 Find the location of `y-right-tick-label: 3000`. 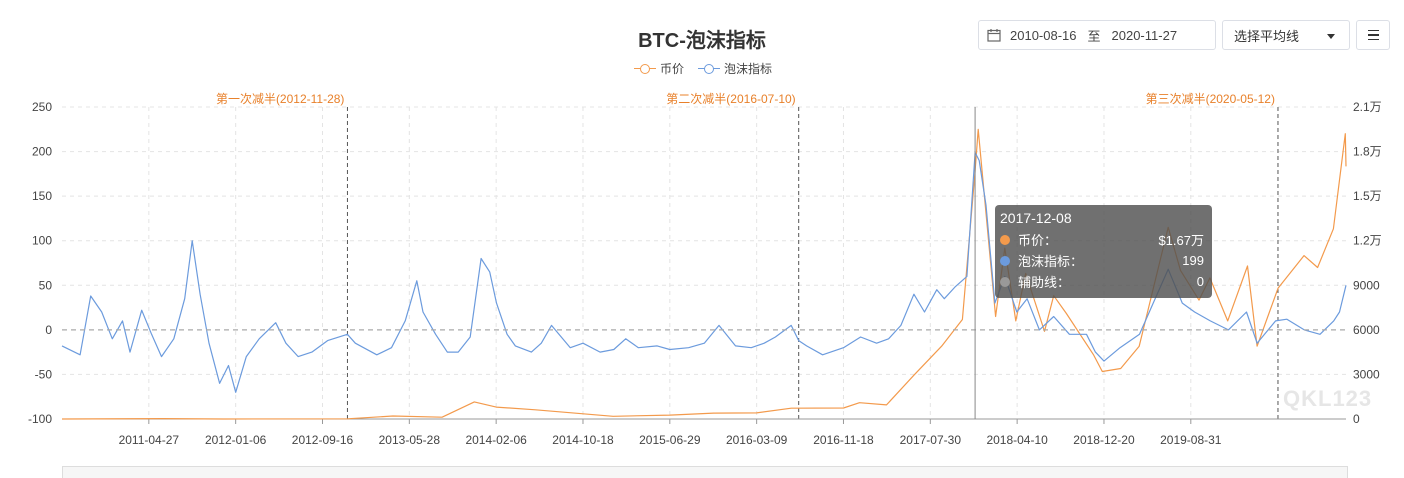

y-right-tick-label: 3000 is located at coordinates (1366, 374).